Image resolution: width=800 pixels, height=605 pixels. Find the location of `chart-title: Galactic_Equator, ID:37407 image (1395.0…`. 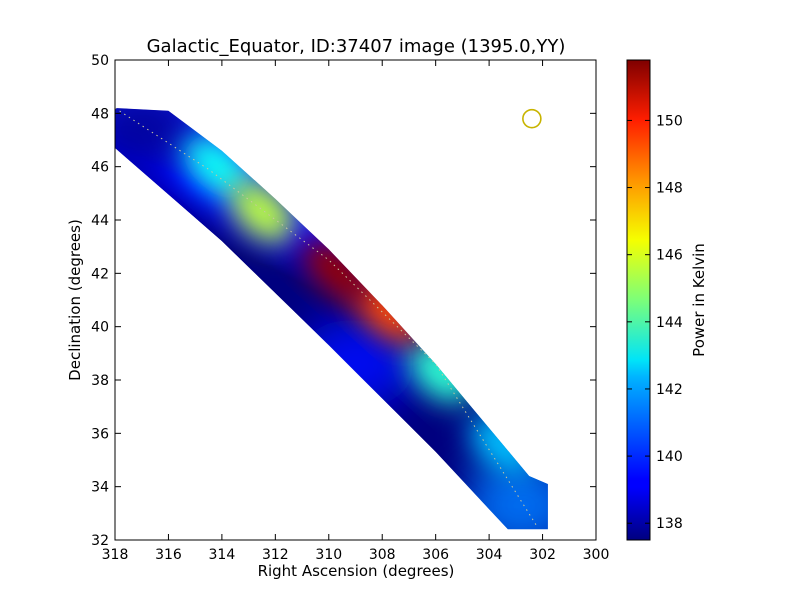

chart-title: Galactic_Equator, ID:37407 image (1395.0… is located at coordinates (356, 46).